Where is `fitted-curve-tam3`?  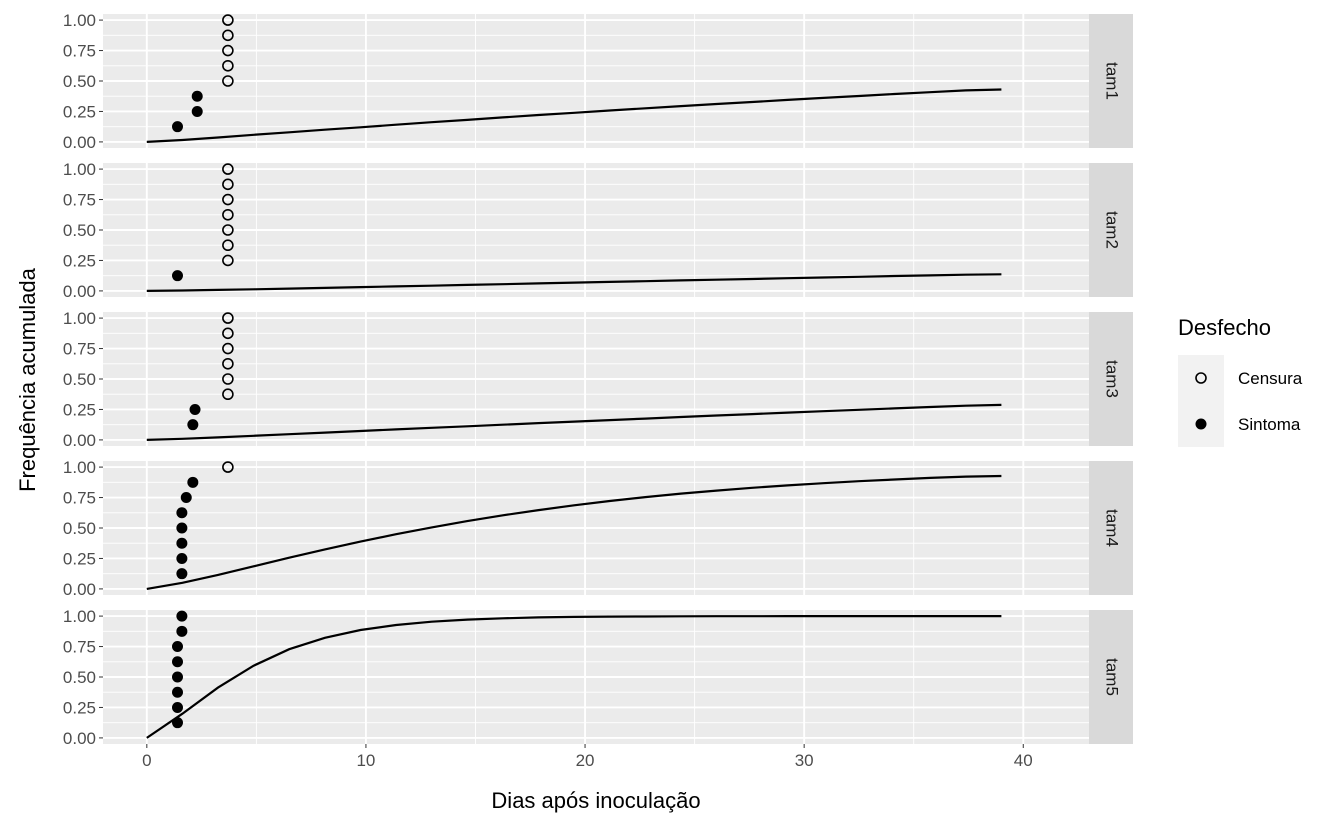
fitted-curve-tam3 is located at coordinates (574, 422).